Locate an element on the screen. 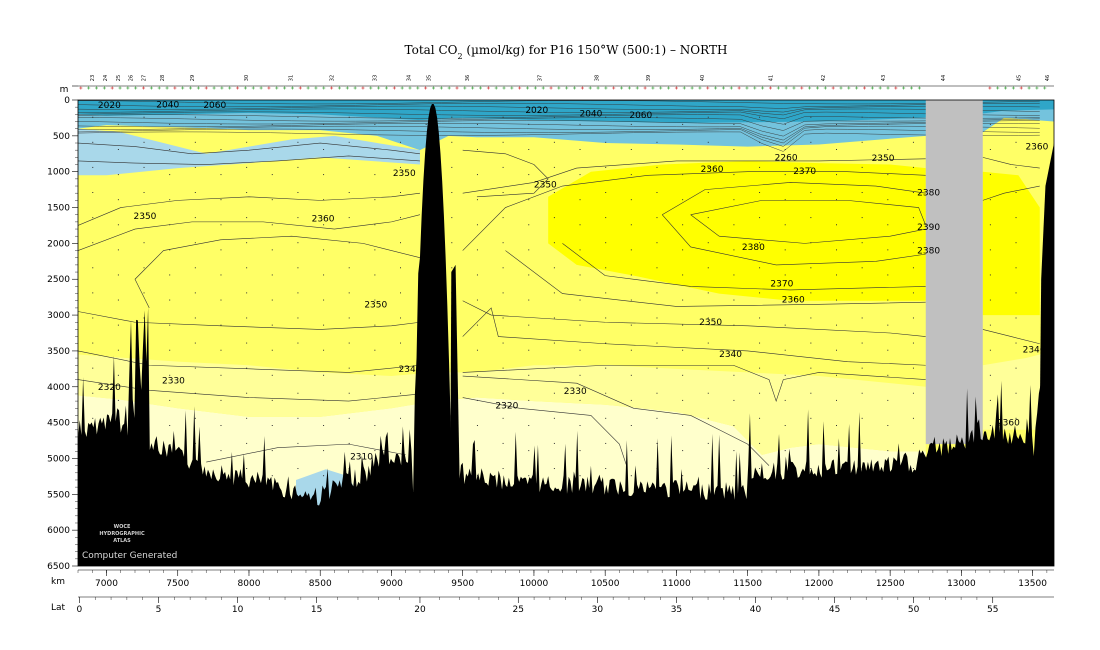  depth-tick-label: 1000 is located at coordinates (58, 173).